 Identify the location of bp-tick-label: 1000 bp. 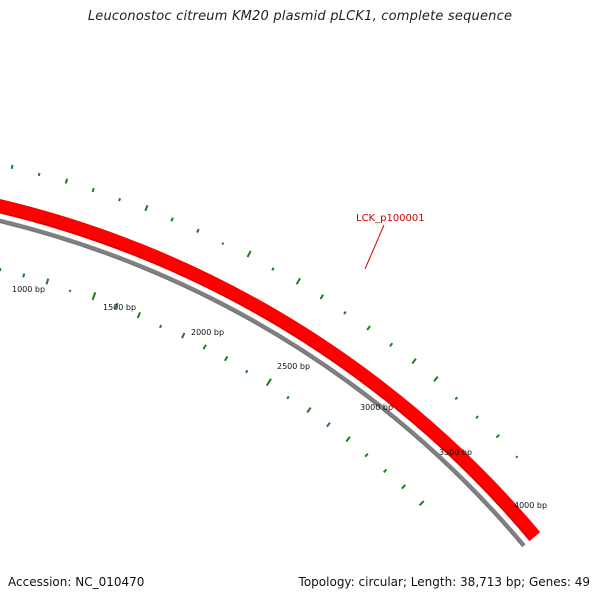
(28, 289).